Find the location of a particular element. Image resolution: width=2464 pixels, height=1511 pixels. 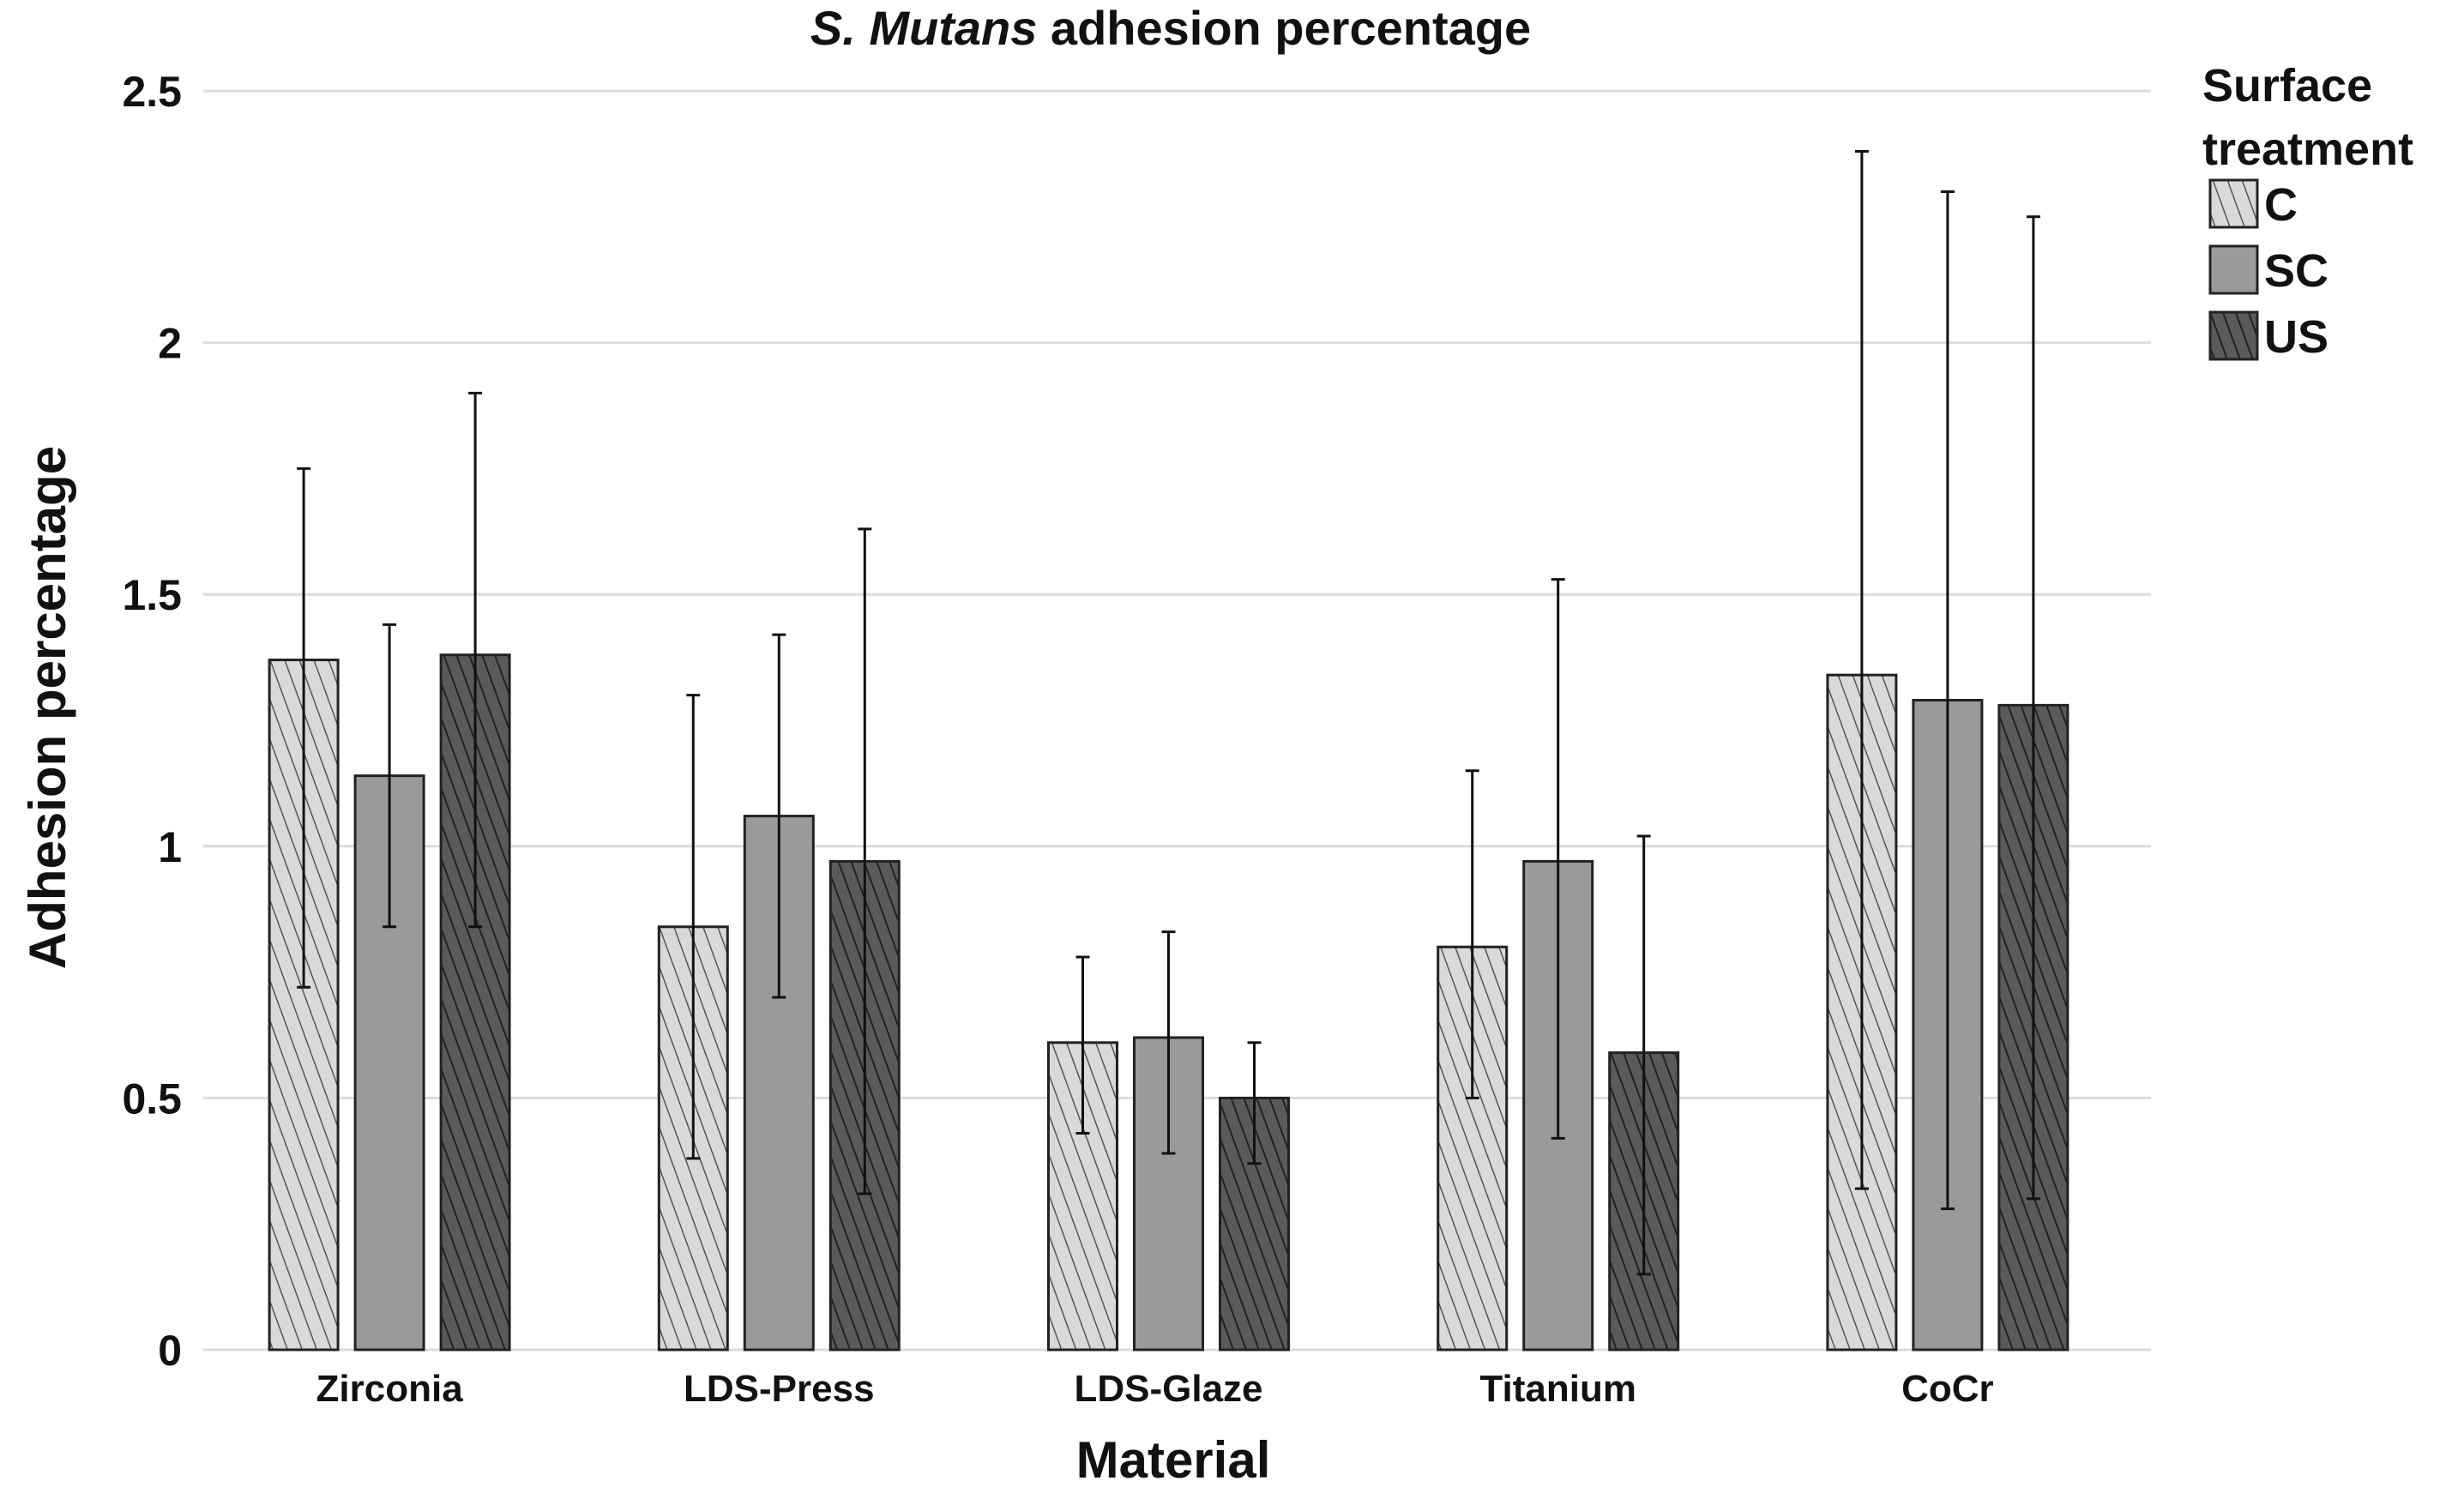

y-axis-title: Adhesion percentage is located at coordinates (48, 707).